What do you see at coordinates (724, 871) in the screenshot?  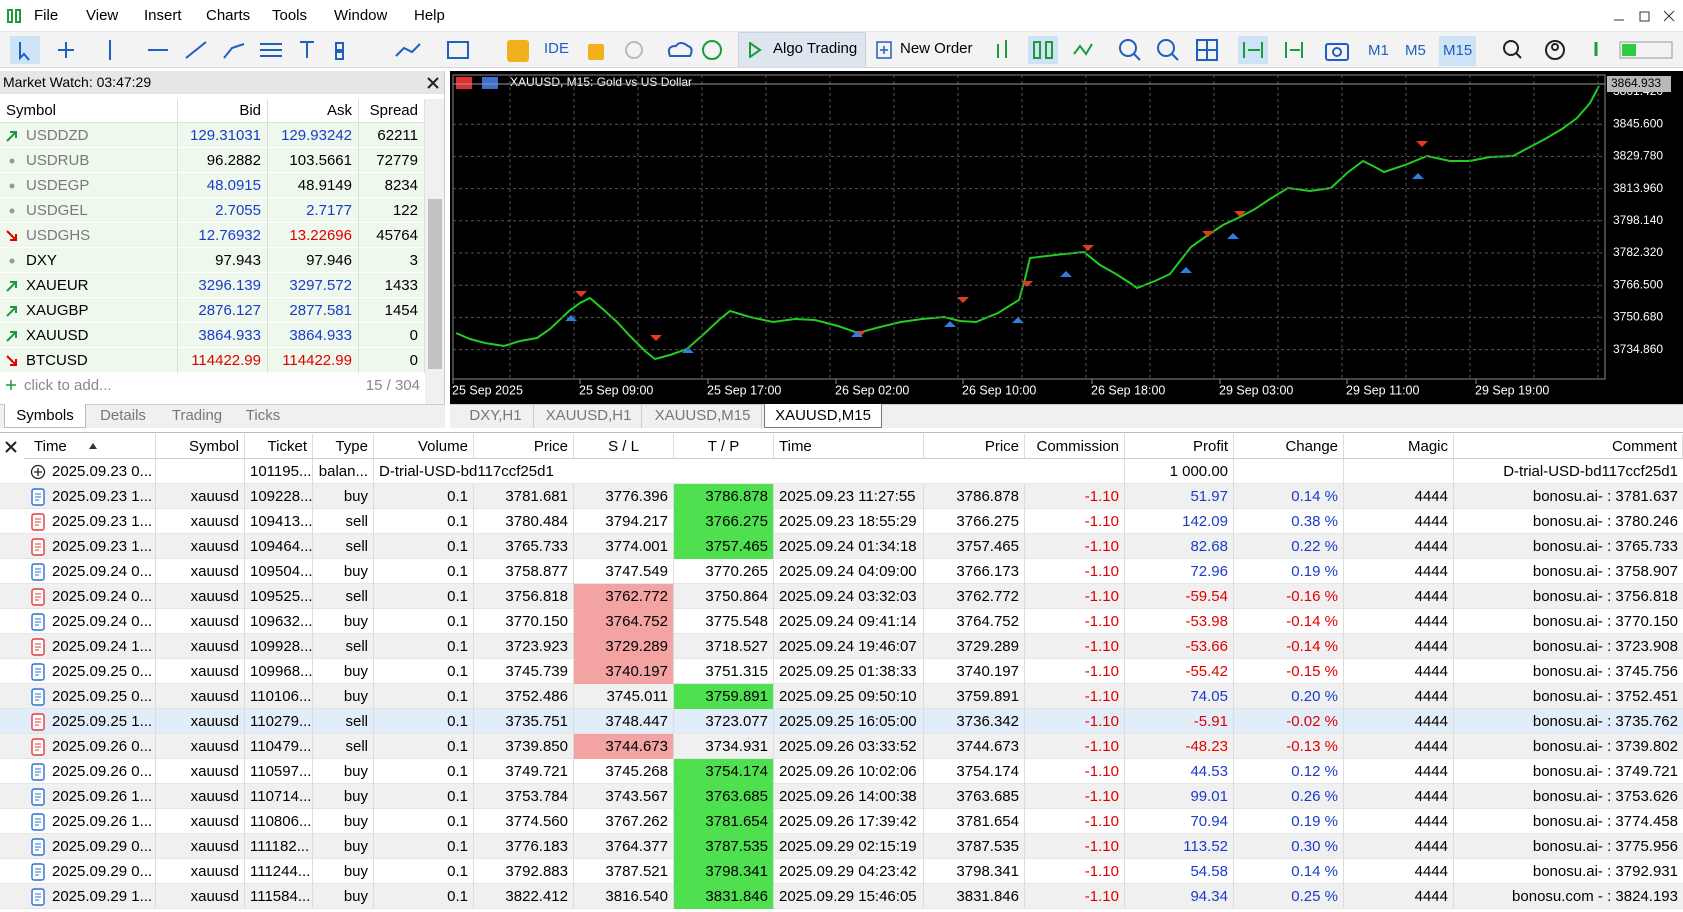 I see `cell-t-p: 3798.341` at bounding box center [724, 871].